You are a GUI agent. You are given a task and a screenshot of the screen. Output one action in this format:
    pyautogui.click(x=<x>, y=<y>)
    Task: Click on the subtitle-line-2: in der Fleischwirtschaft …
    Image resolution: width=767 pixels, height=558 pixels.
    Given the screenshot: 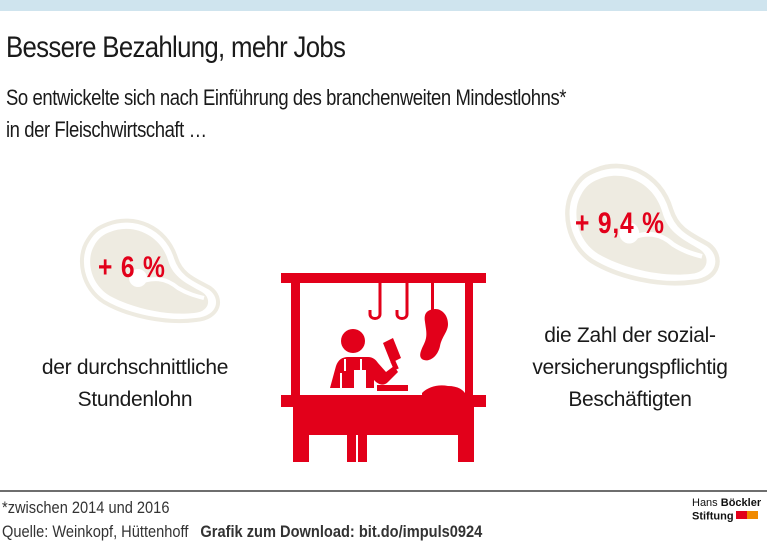 What is the action you would take?
    pyautogui.click(x=106, y=129)
    